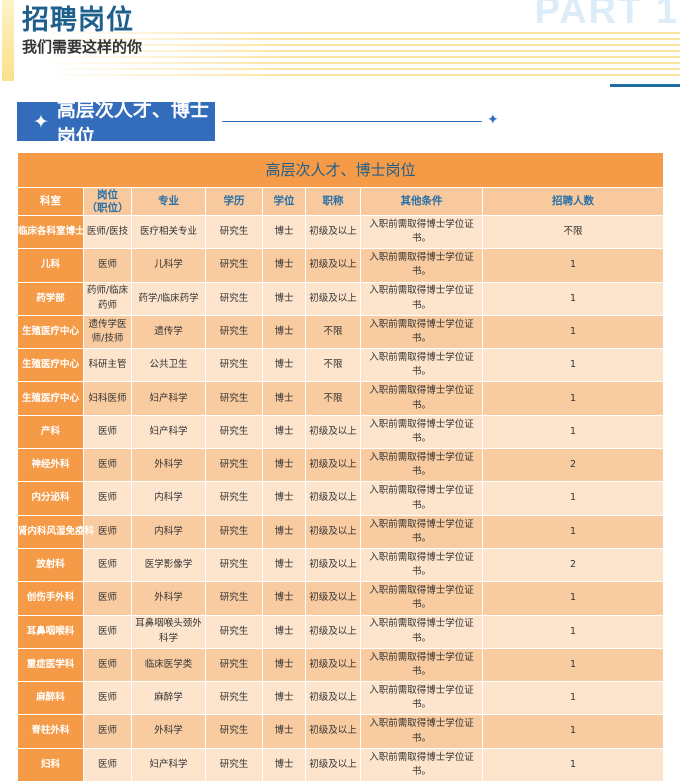 This screenshot has height=782, width=683. Describe the element at coordinates (50, 731) in the screenshot. I see `table-cell: 脊柱外科` at that location.